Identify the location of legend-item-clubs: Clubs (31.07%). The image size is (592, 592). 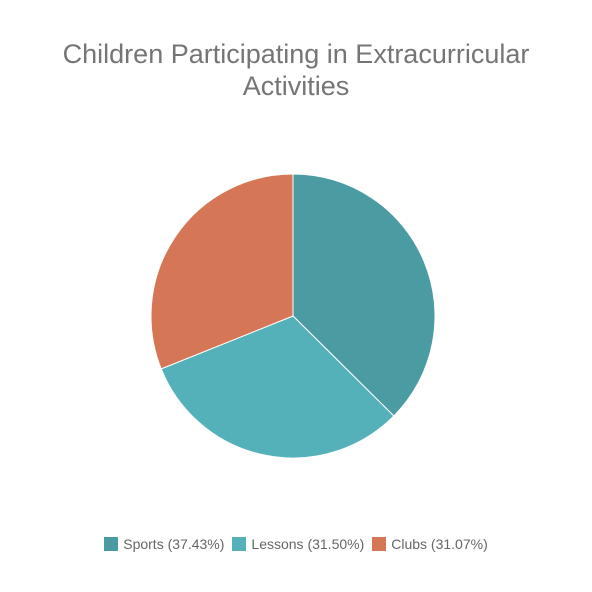
(430, 544).